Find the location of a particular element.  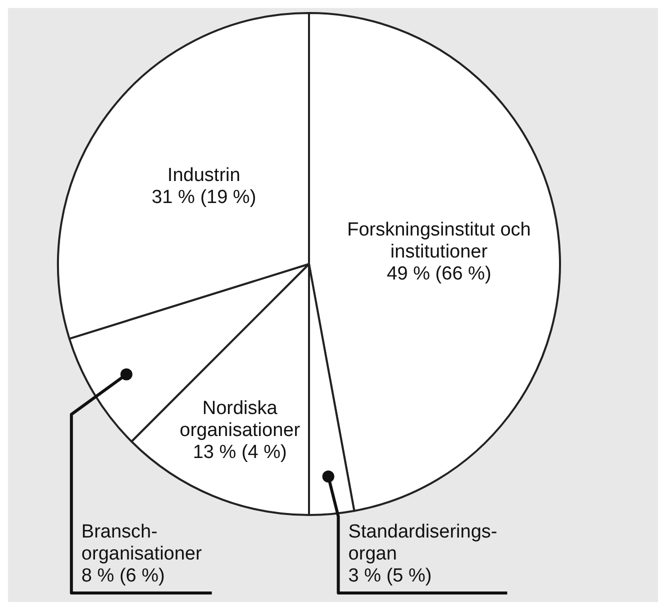

slice-label: Forskningsinstitut och institutioner is located at coordinates (439, 240).